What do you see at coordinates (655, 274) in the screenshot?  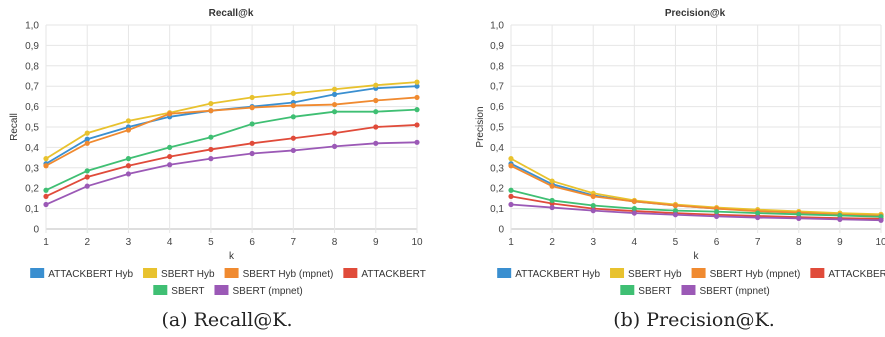 I see `legend-label: SBERT Hyb` at bounding box center [655, 274].